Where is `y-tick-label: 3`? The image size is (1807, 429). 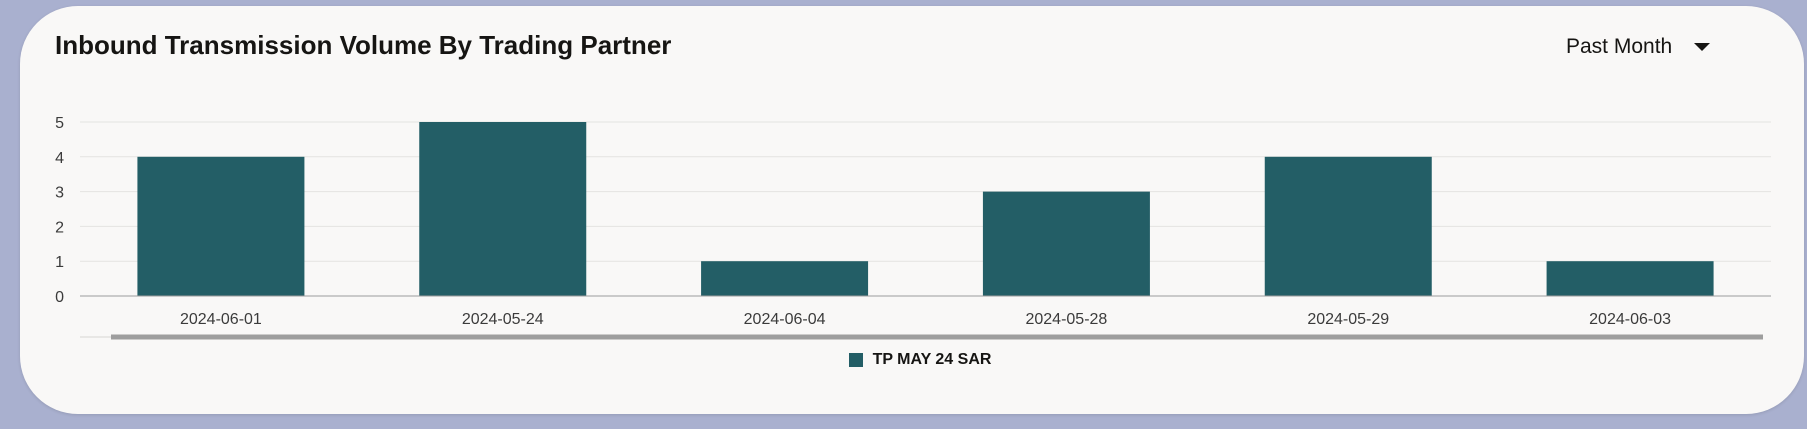 y-tick-label: 3 is located at coordinates (59, 193).